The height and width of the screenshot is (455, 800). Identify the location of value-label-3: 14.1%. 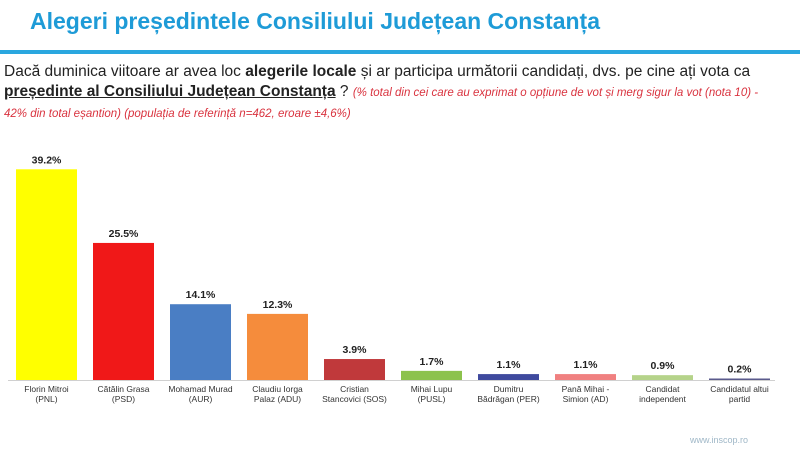
(201, 295).